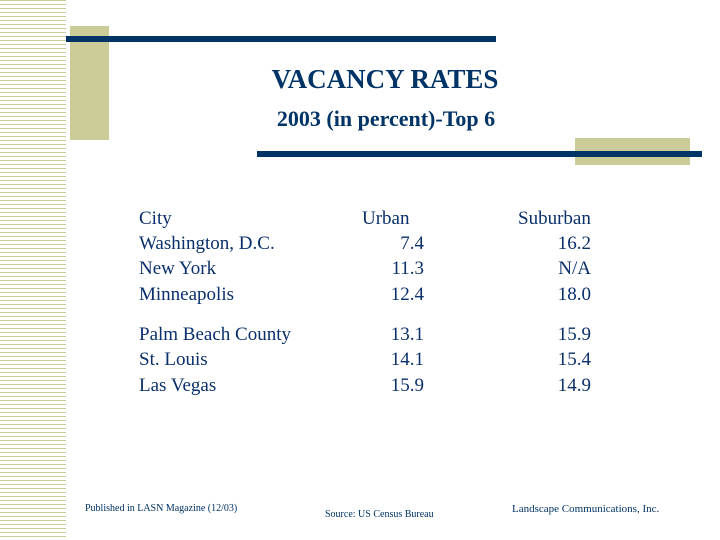 This screenshot has height=540, width=720. I want to click on city: New York, so click(178, 268).